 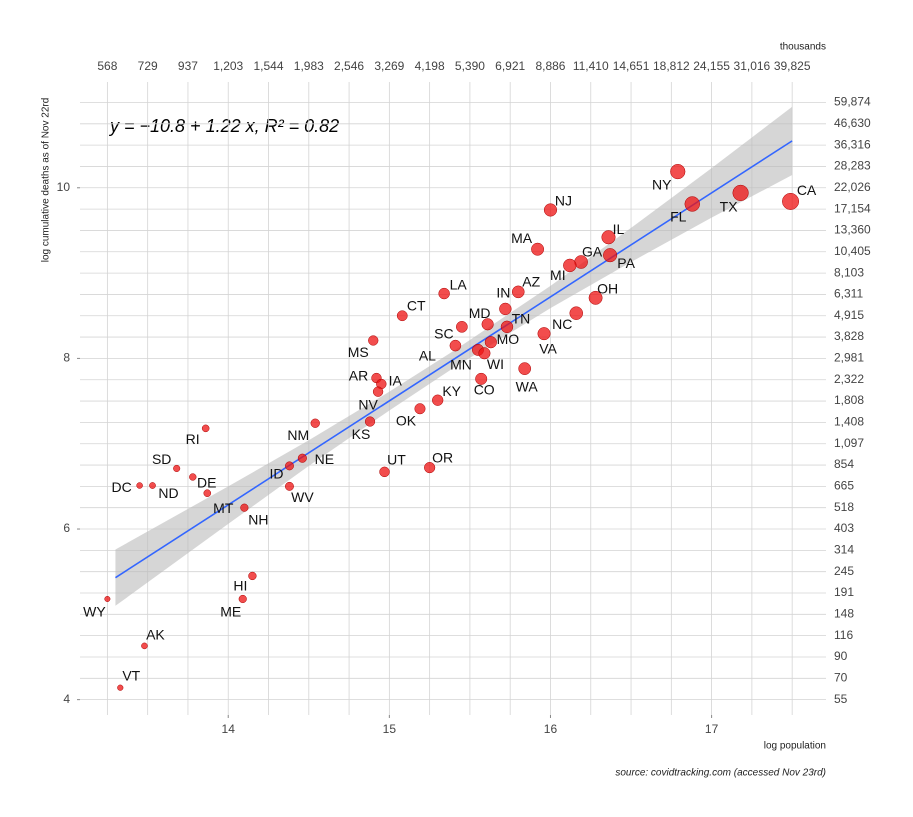 What do you see at coordinates (712, 729) in the screenshot?
I see `x-tick-label: 17` at bounding box center [712, 729].